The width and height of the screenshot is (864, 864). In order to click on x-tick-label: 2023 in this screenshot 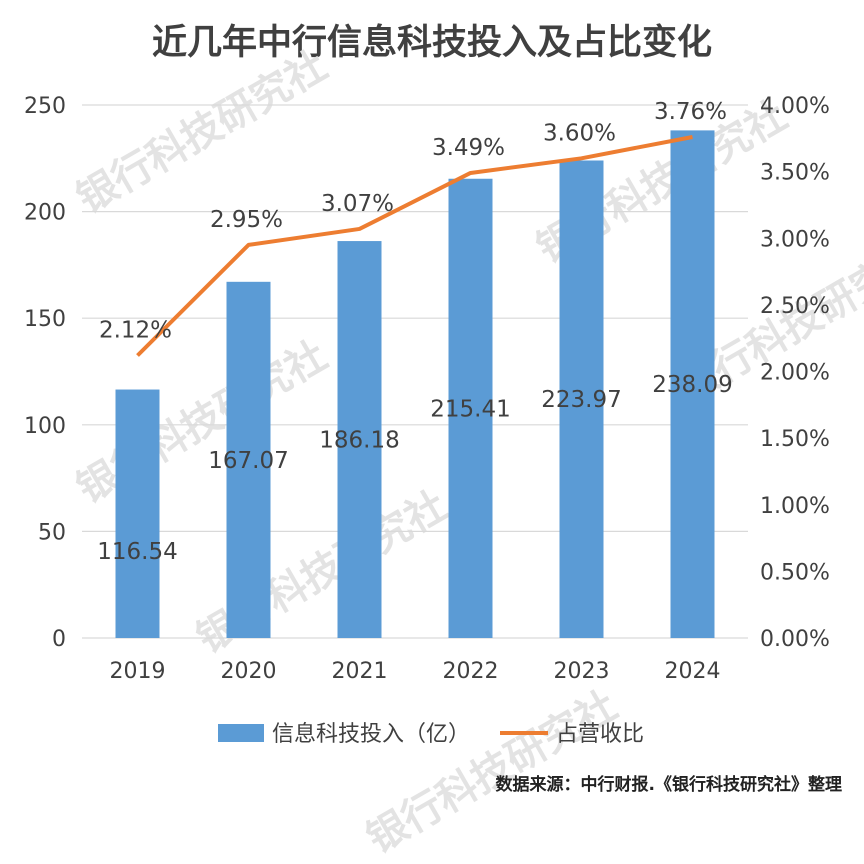, I will do `click(582, 671)`.